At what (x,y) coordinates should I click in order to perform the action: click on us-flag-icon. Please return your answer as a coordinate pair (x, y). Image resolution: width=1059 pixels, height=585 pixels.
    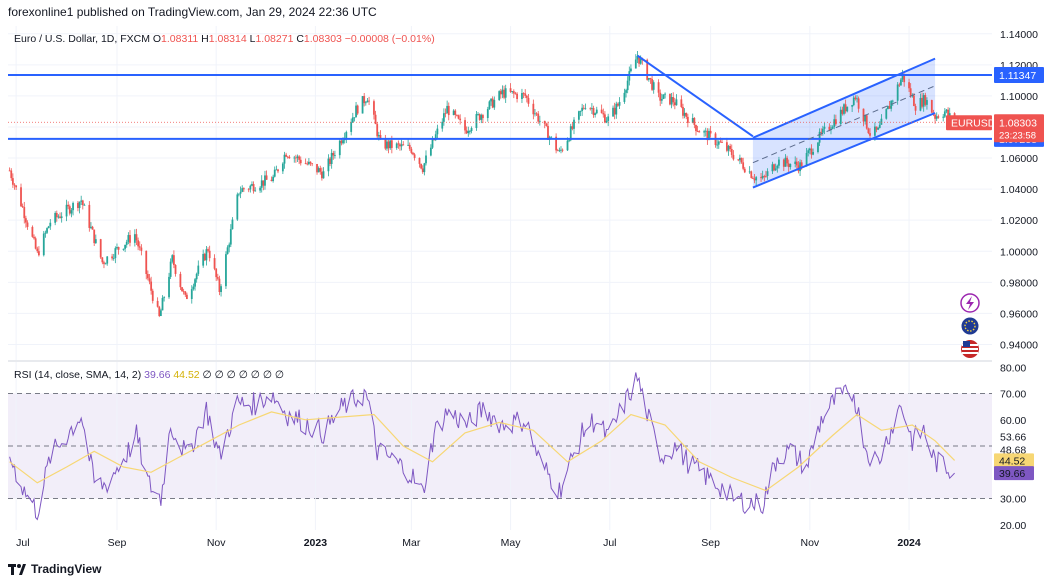
    Looking at the image, I should click on (970, 349).